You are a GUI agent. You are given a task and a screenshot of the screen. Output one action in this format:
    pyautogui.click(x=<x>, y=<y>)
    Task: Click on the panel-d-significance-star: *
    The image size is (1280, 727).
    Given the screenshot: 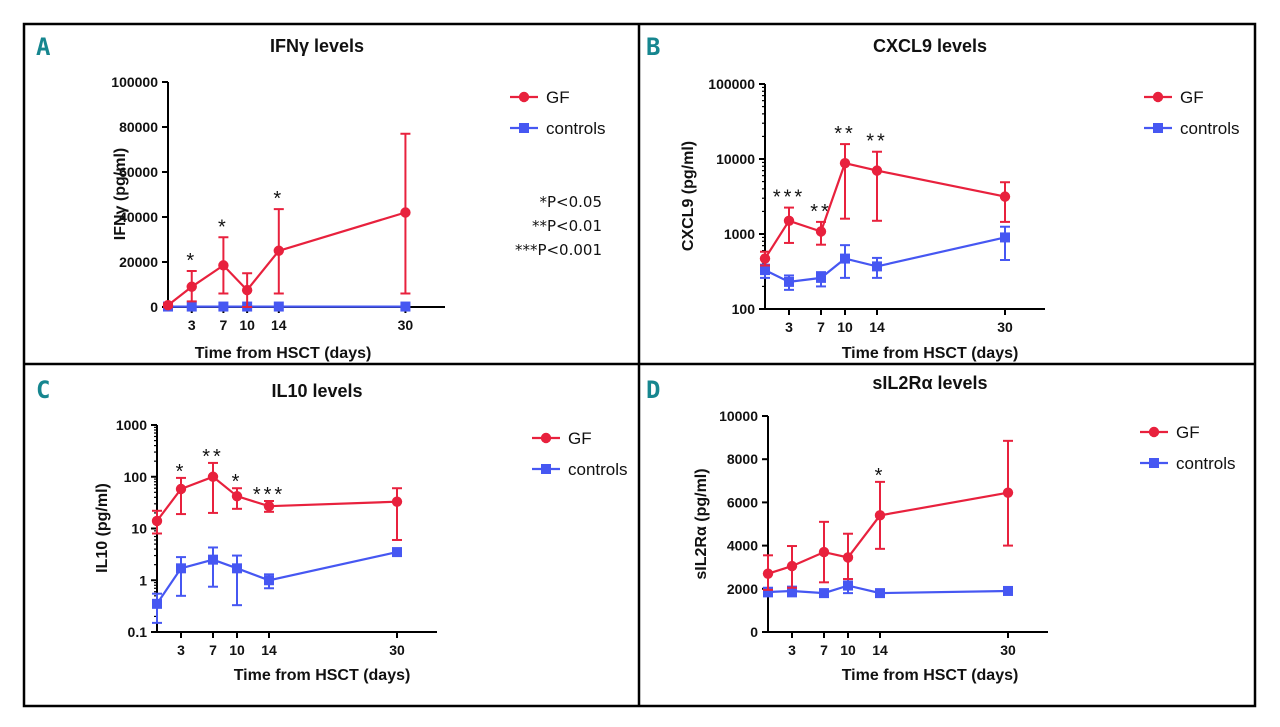 What is the action you would take?
    pyautogui.click(x=880, y=476)
    